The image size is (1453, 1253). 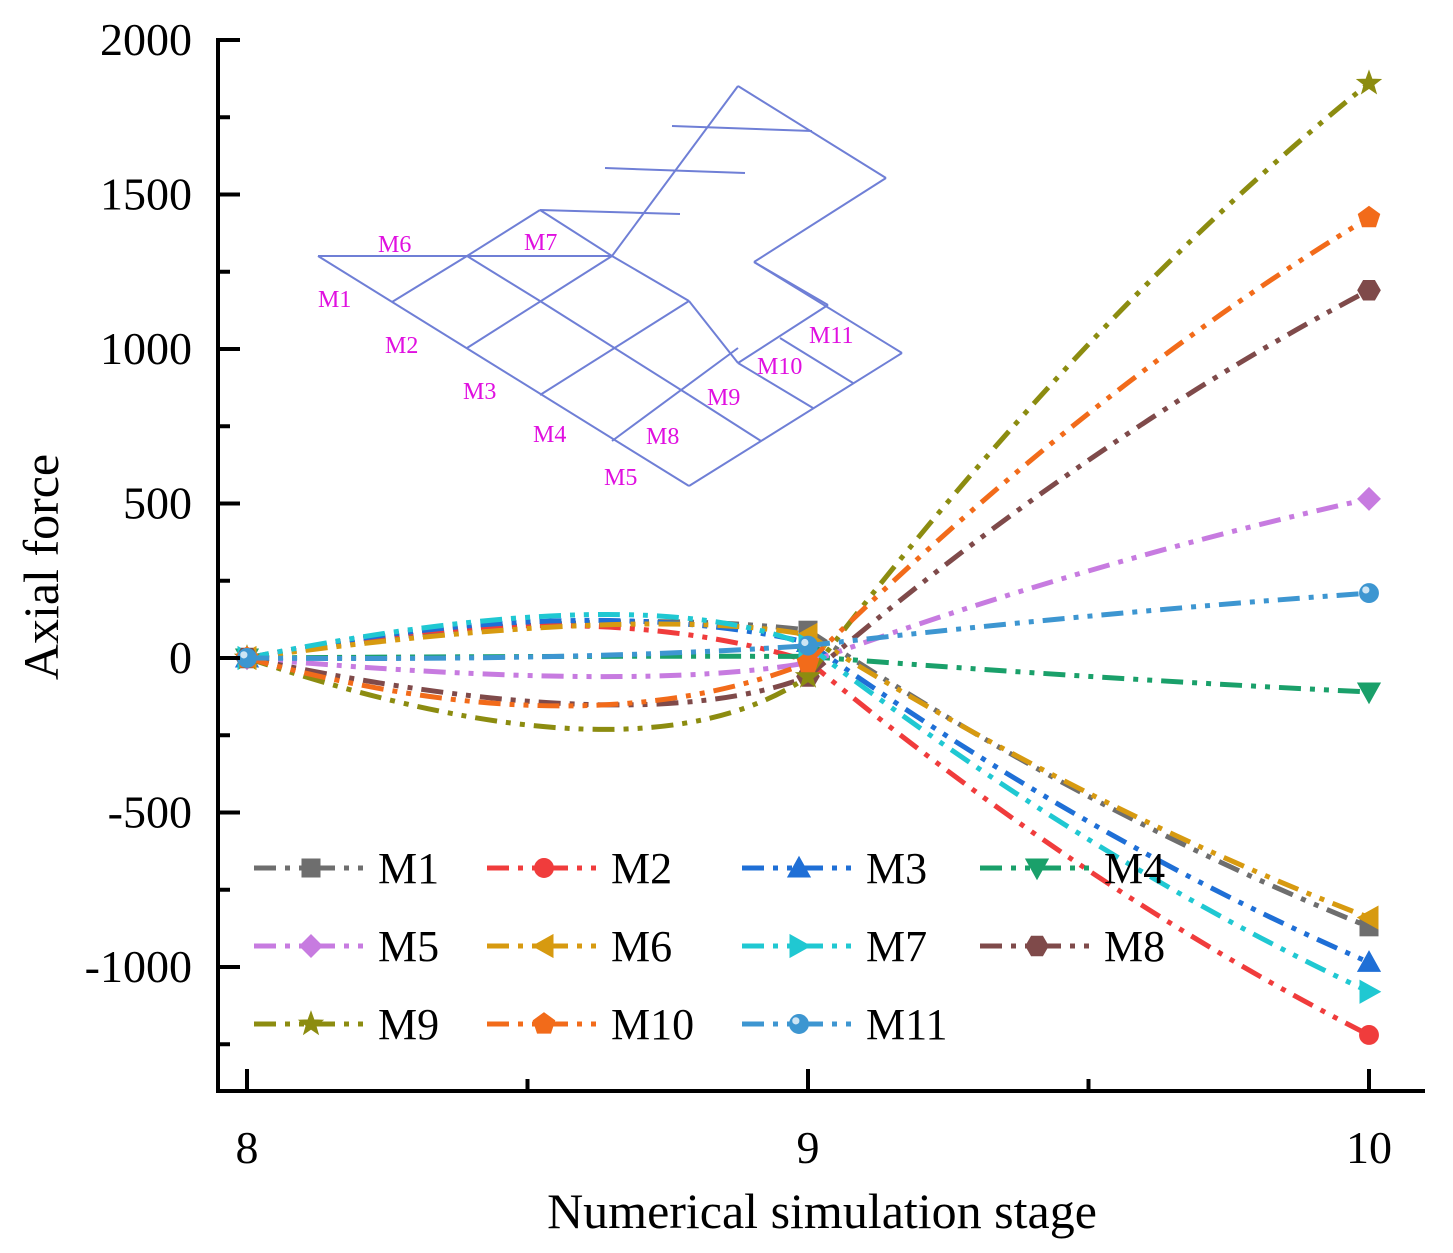 What do you see at coordinates (1369, 1147) in the screenshot?
I see `x-tick-label: 10` at bounding box center [1369, 1147].